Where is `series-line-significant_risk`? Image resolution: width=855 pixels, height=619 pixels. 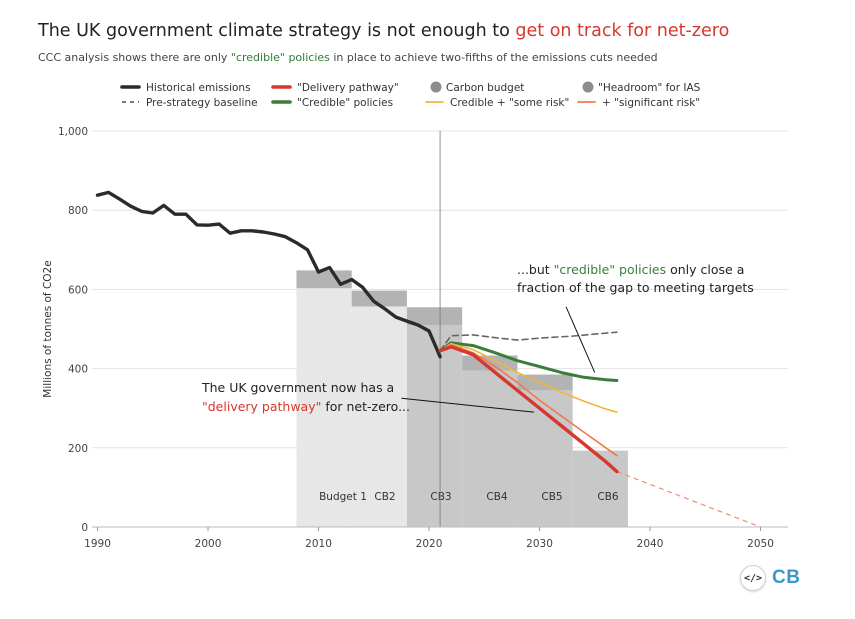
series-line-significant_risk is located at coordinates (528, 400).